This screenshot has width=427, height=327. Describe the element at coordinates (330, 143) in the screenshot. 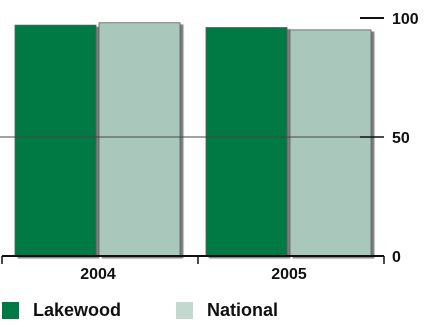

I see `bar-national-2005` at that location.